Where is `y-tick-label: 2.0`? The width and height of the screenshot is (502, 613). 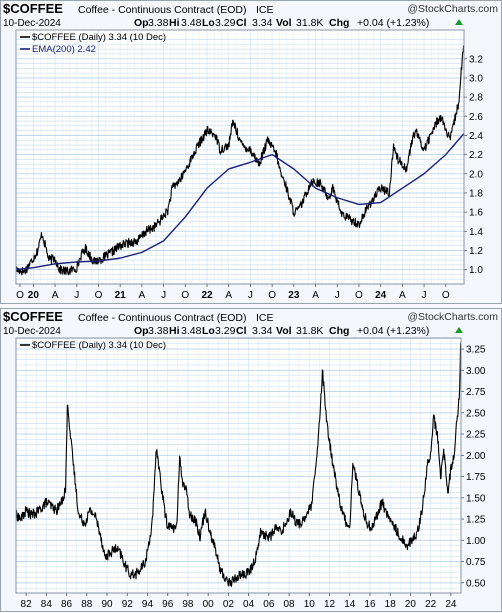 y-tick-label: 2.0 is located at coordinates (476, 174).